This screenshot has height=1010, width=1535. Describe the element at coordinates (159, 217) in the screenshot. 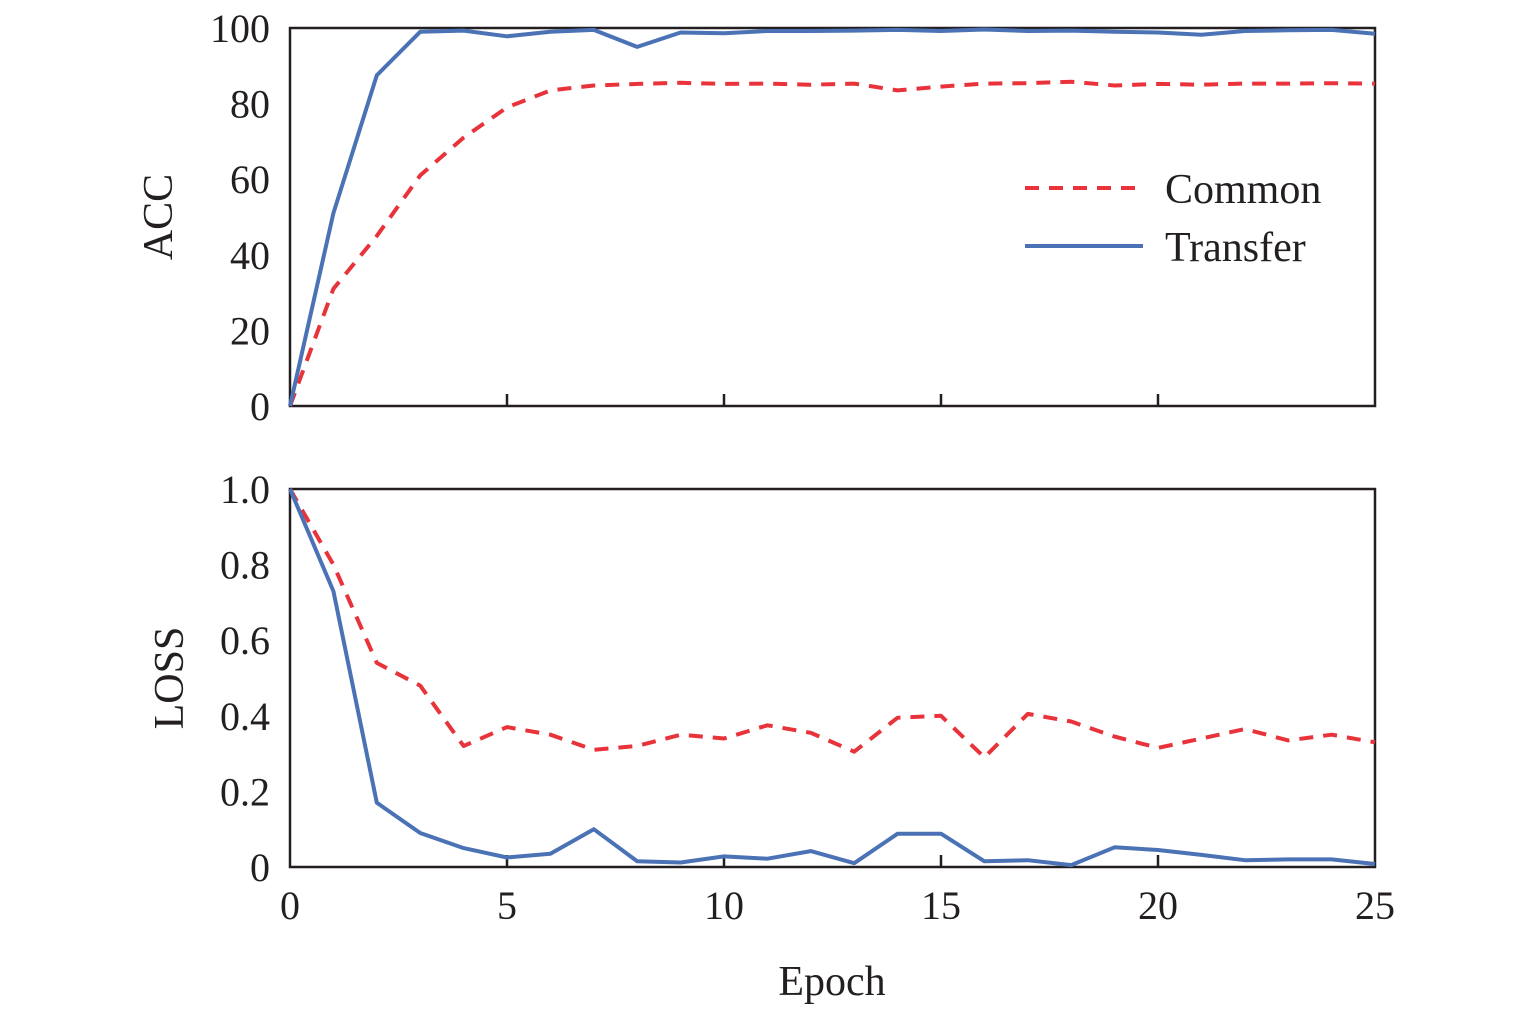

I see `acc-y-axis-label: ACC` at that location.